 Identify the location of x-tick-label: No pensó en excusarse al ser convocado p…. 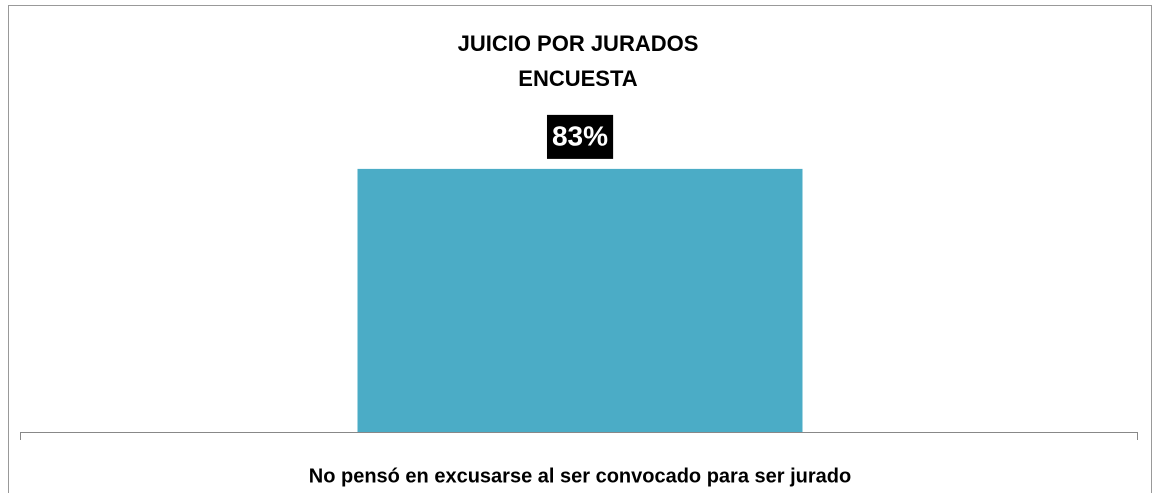
(580, 476).